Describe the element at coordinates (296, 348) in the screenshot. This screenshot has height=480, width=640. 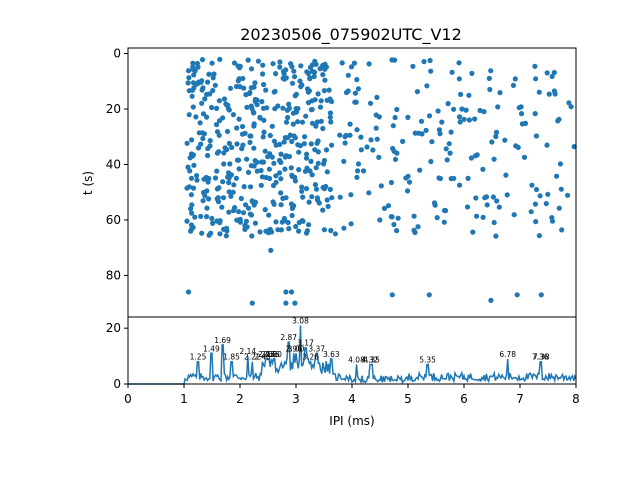
I see `histogram-peak-label: 3.00` at that location.